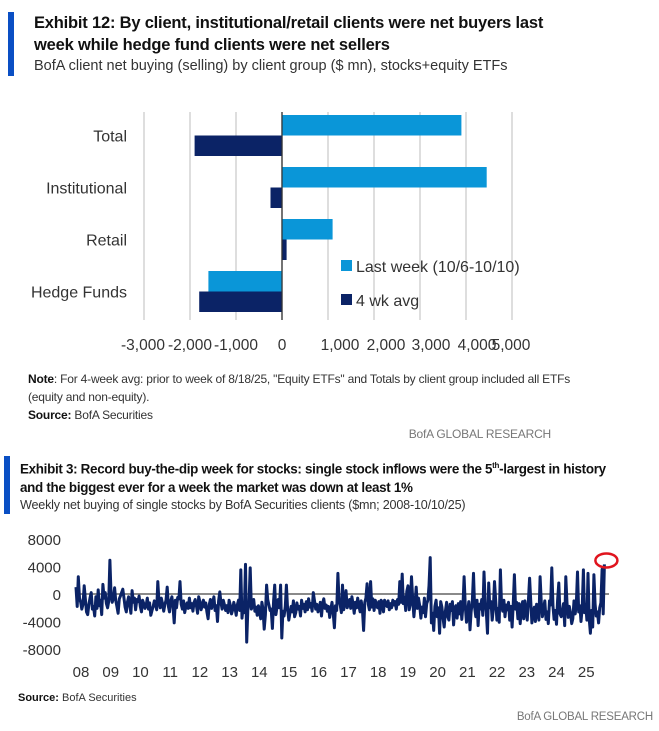 This screenshot has width=659, height=731. What do you see at coordinates (387, 301) in the screenshot?
I see `legend-label: 4 wk avg` at bounding box center [387, 301].